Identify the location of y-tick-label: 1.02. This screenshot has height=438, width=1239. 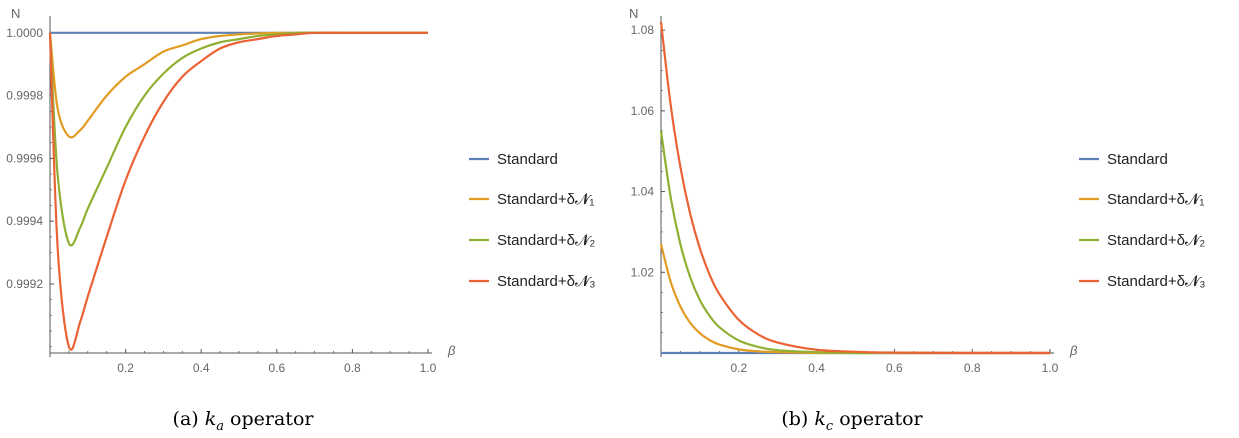
(643, 272).